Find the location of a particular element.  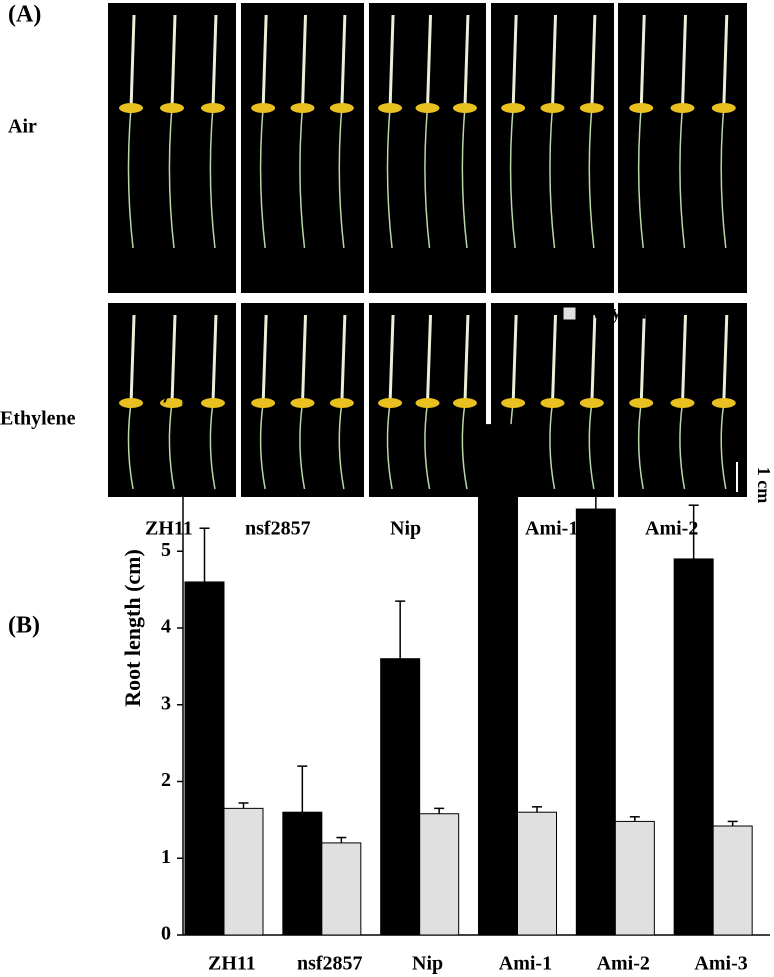

legend-label: Air is located at coordinates (446, 313).